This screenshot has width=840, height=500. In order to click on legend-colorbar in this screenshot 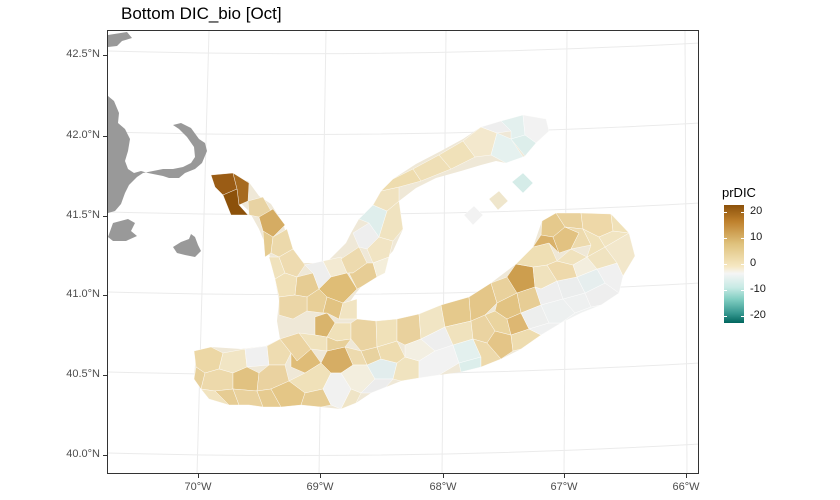, I will do `click(734, 264)`.